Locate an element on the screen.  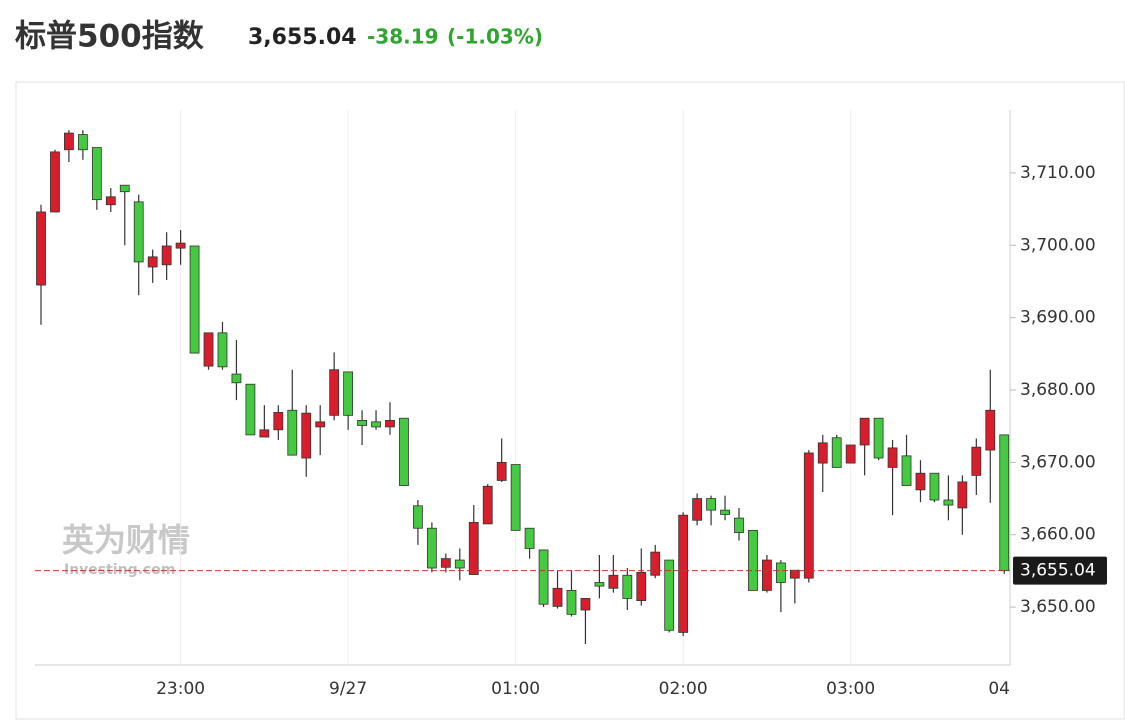
y-tick-label: 3,650.00 is located at coordinates (1058, 607).